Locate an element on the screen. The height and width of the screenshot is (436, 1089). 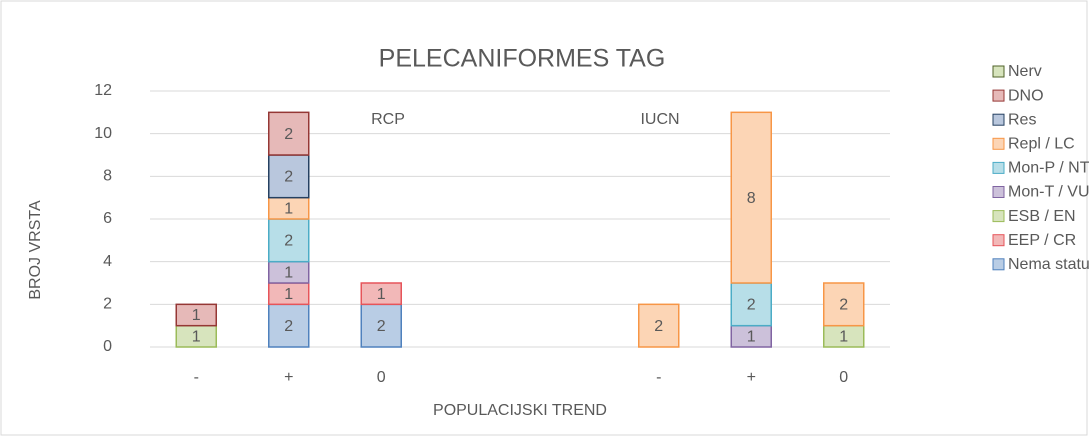
legend-label: Mon-P / NT is located at coordinates (1048, 168).